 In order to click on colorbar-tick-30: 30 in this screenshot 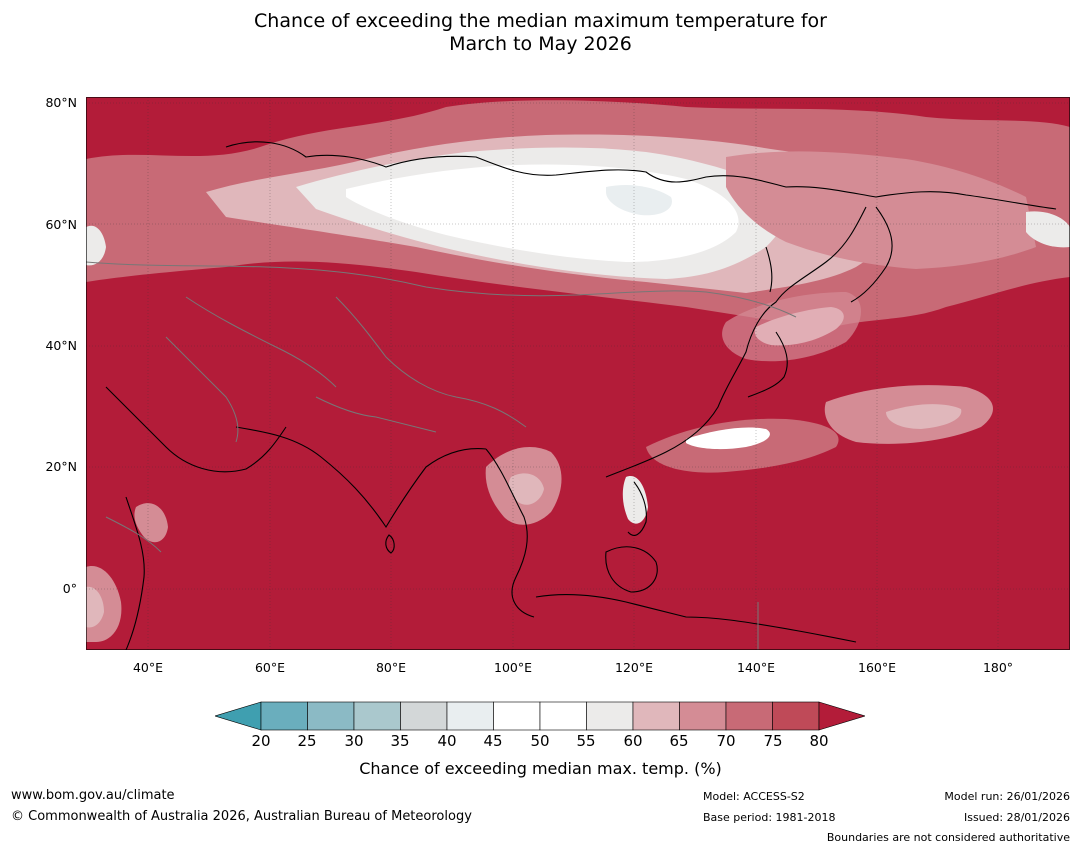, I will do `click(354, 741)`.